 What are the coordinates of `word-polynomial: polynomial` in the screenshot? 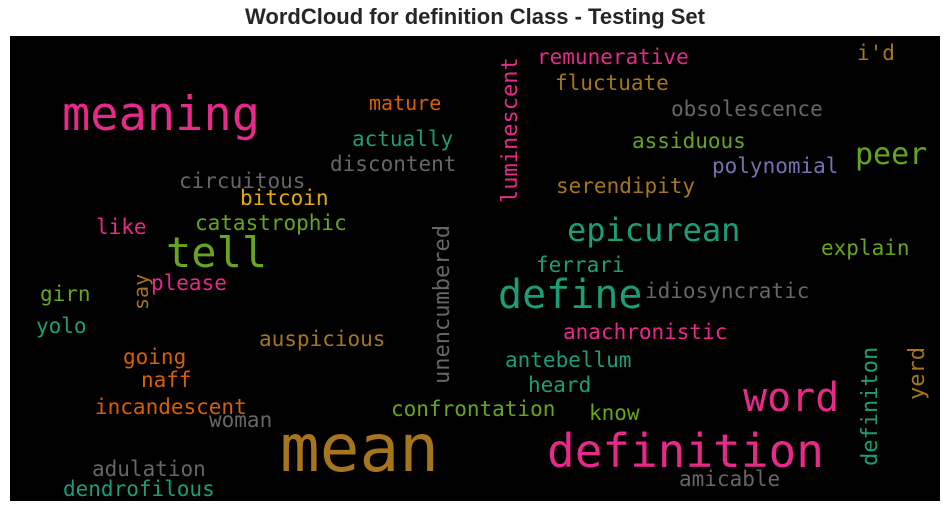 It's located at (775, 166).